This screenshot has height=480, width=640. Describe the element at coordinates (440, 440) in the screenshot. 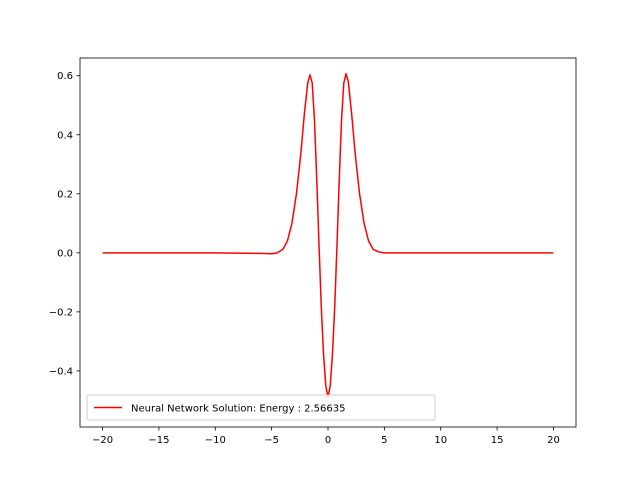

I see `x-tick-label: 10` at that location.